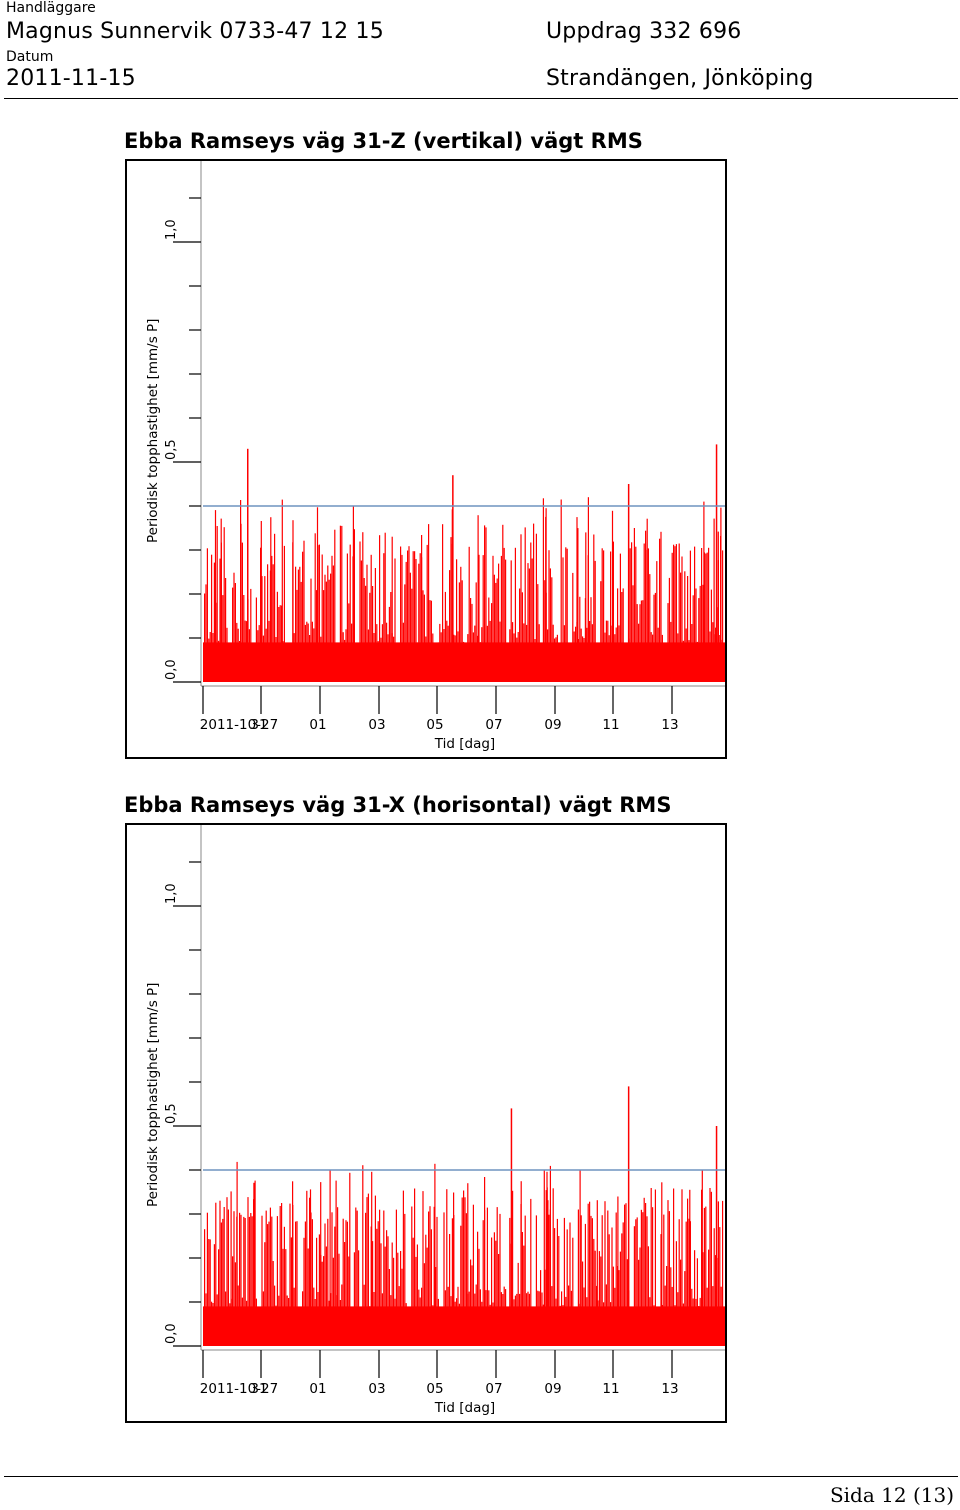 The width and height of the screenshot is (960, 1510). What do you see at coordinates (610, 725) in the screenshot?
I see `x-tick-label: 11` at bounding box center [610, 725].